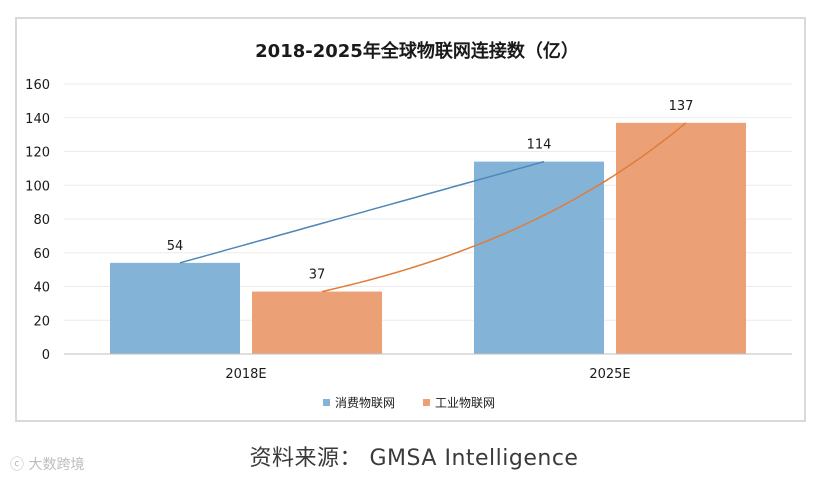 This screenshot has width=828, height=481. I want to click on y-tick-label: 120, so click(37, 153).